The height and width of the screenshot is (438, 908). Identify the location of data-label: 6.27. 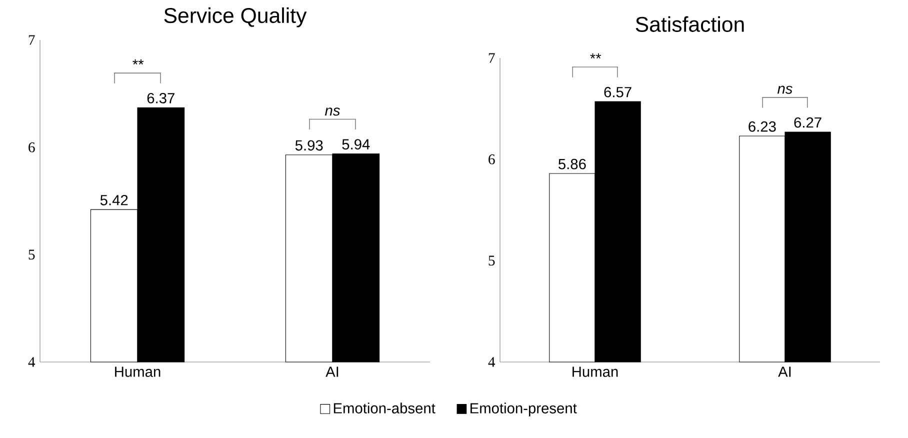
(808, 122).